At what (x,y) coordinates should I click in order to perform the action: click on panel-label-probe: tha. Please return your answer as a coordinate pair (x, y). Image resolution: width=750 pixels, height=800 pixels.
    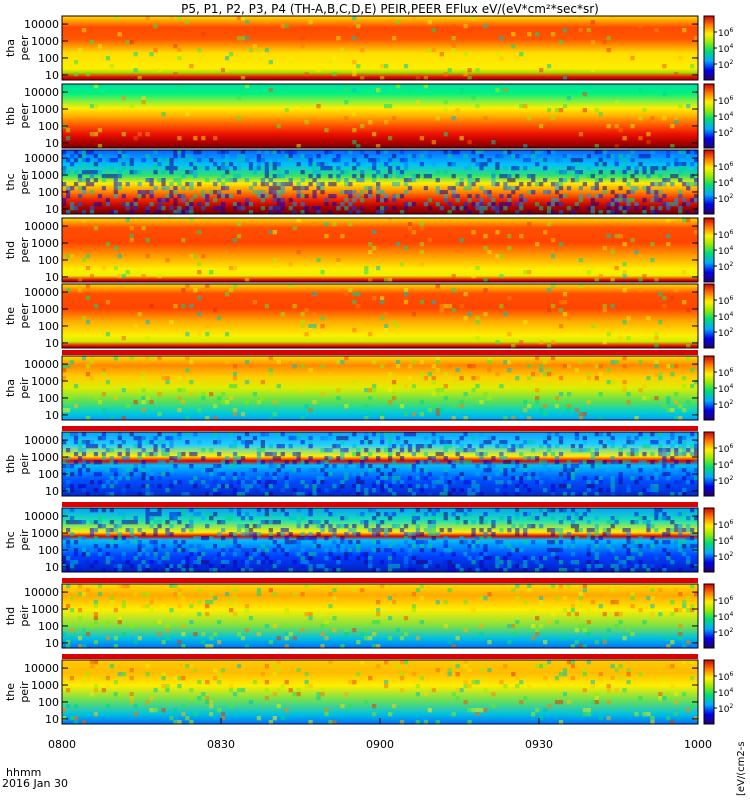
    Looking at the image, I should click on (10, 48).